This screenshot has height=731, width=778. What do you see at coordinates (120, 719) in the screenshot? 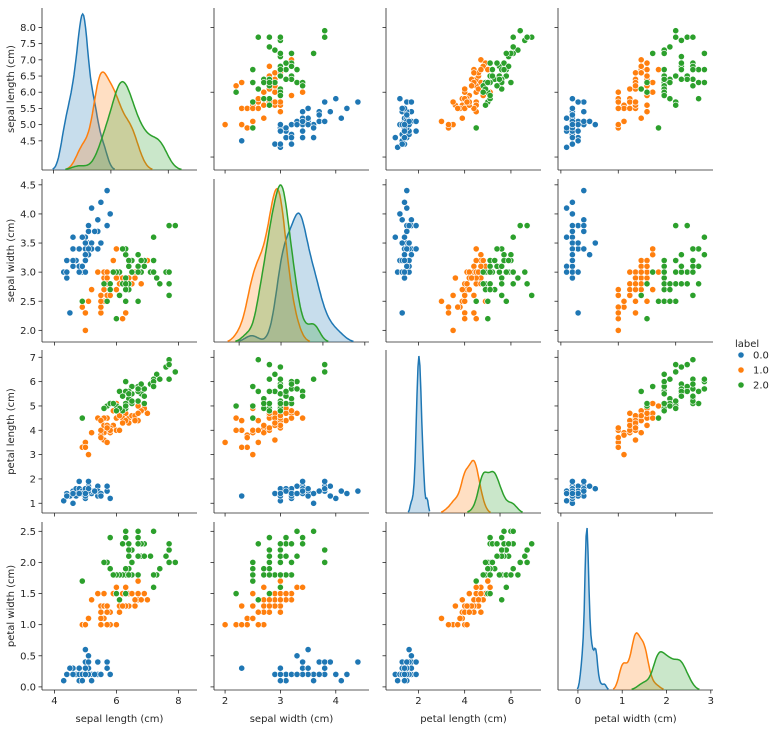
I see `x-axis-label: sepal length (cm)` at bounding box center [120, 719].